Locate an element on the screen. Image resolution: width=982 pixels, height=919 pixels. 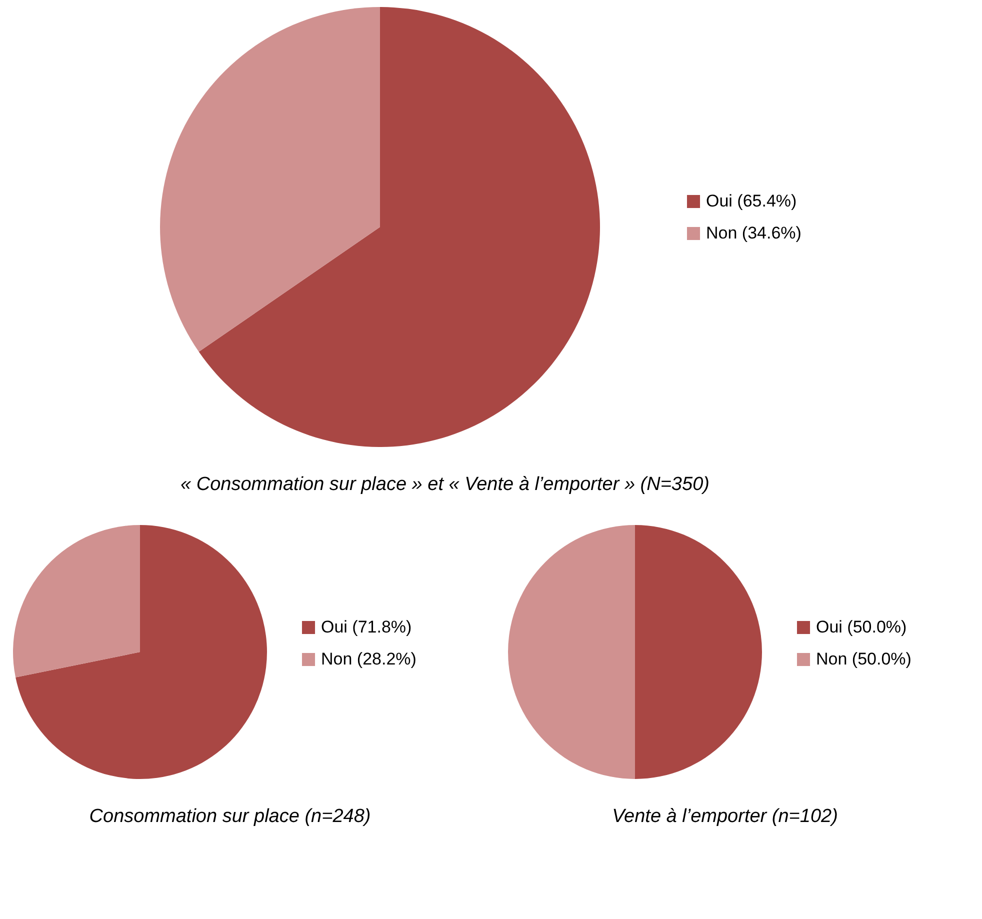
legend-label: Oui (65.4%) is located at coordinates (751, 201).